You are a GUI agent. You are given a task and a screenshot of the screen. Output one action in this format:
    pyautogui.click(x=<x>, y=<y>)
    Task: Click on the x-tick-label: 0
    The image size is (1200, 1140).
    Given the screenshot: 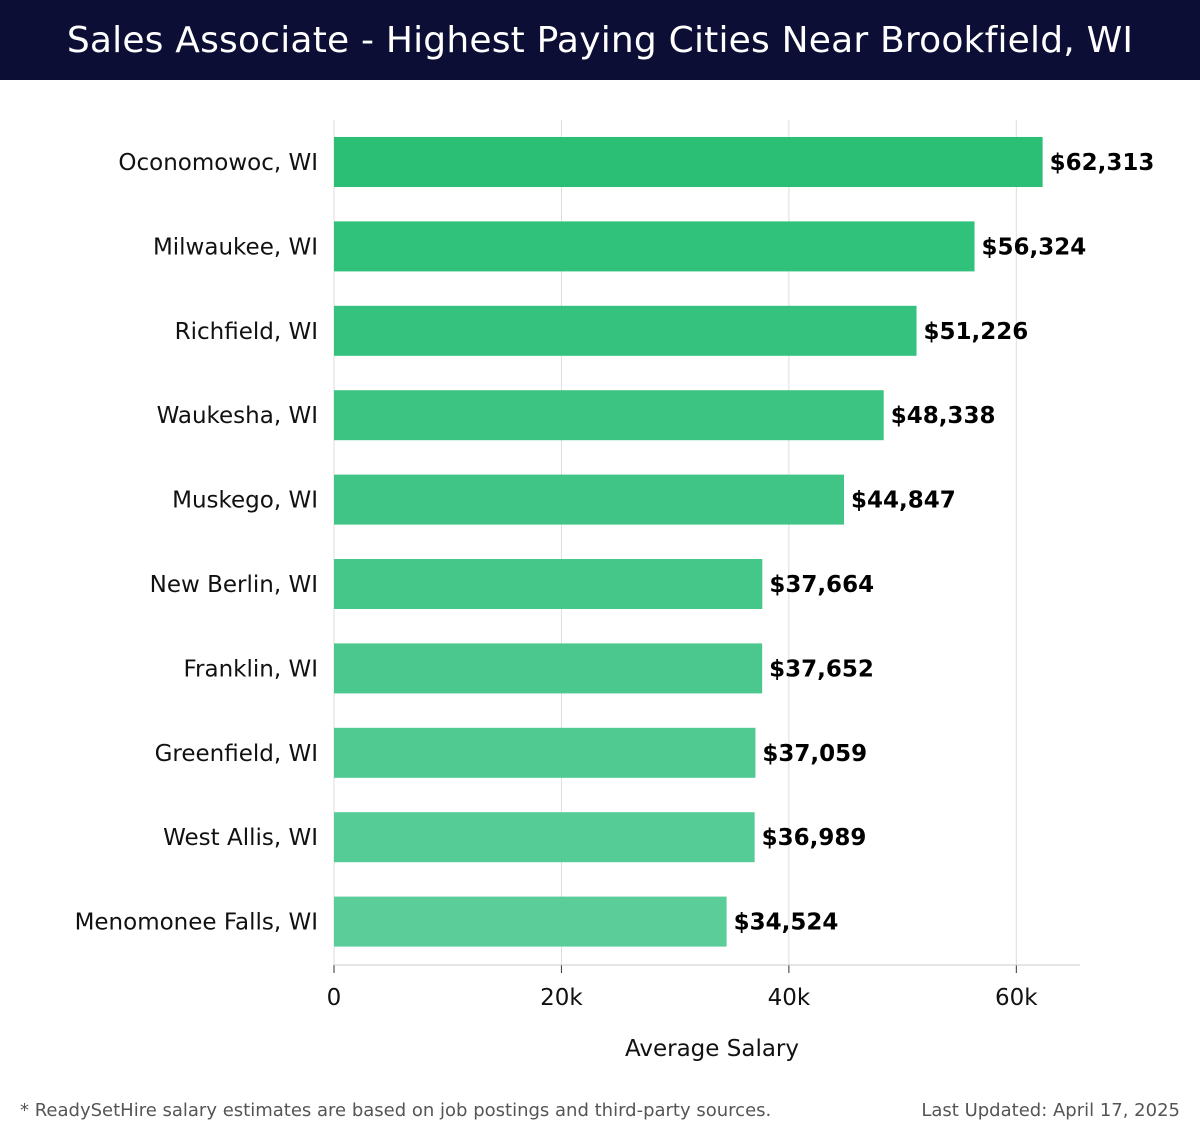 What is the action you would take?
    pyautogui.click(x=334, y=998)
    